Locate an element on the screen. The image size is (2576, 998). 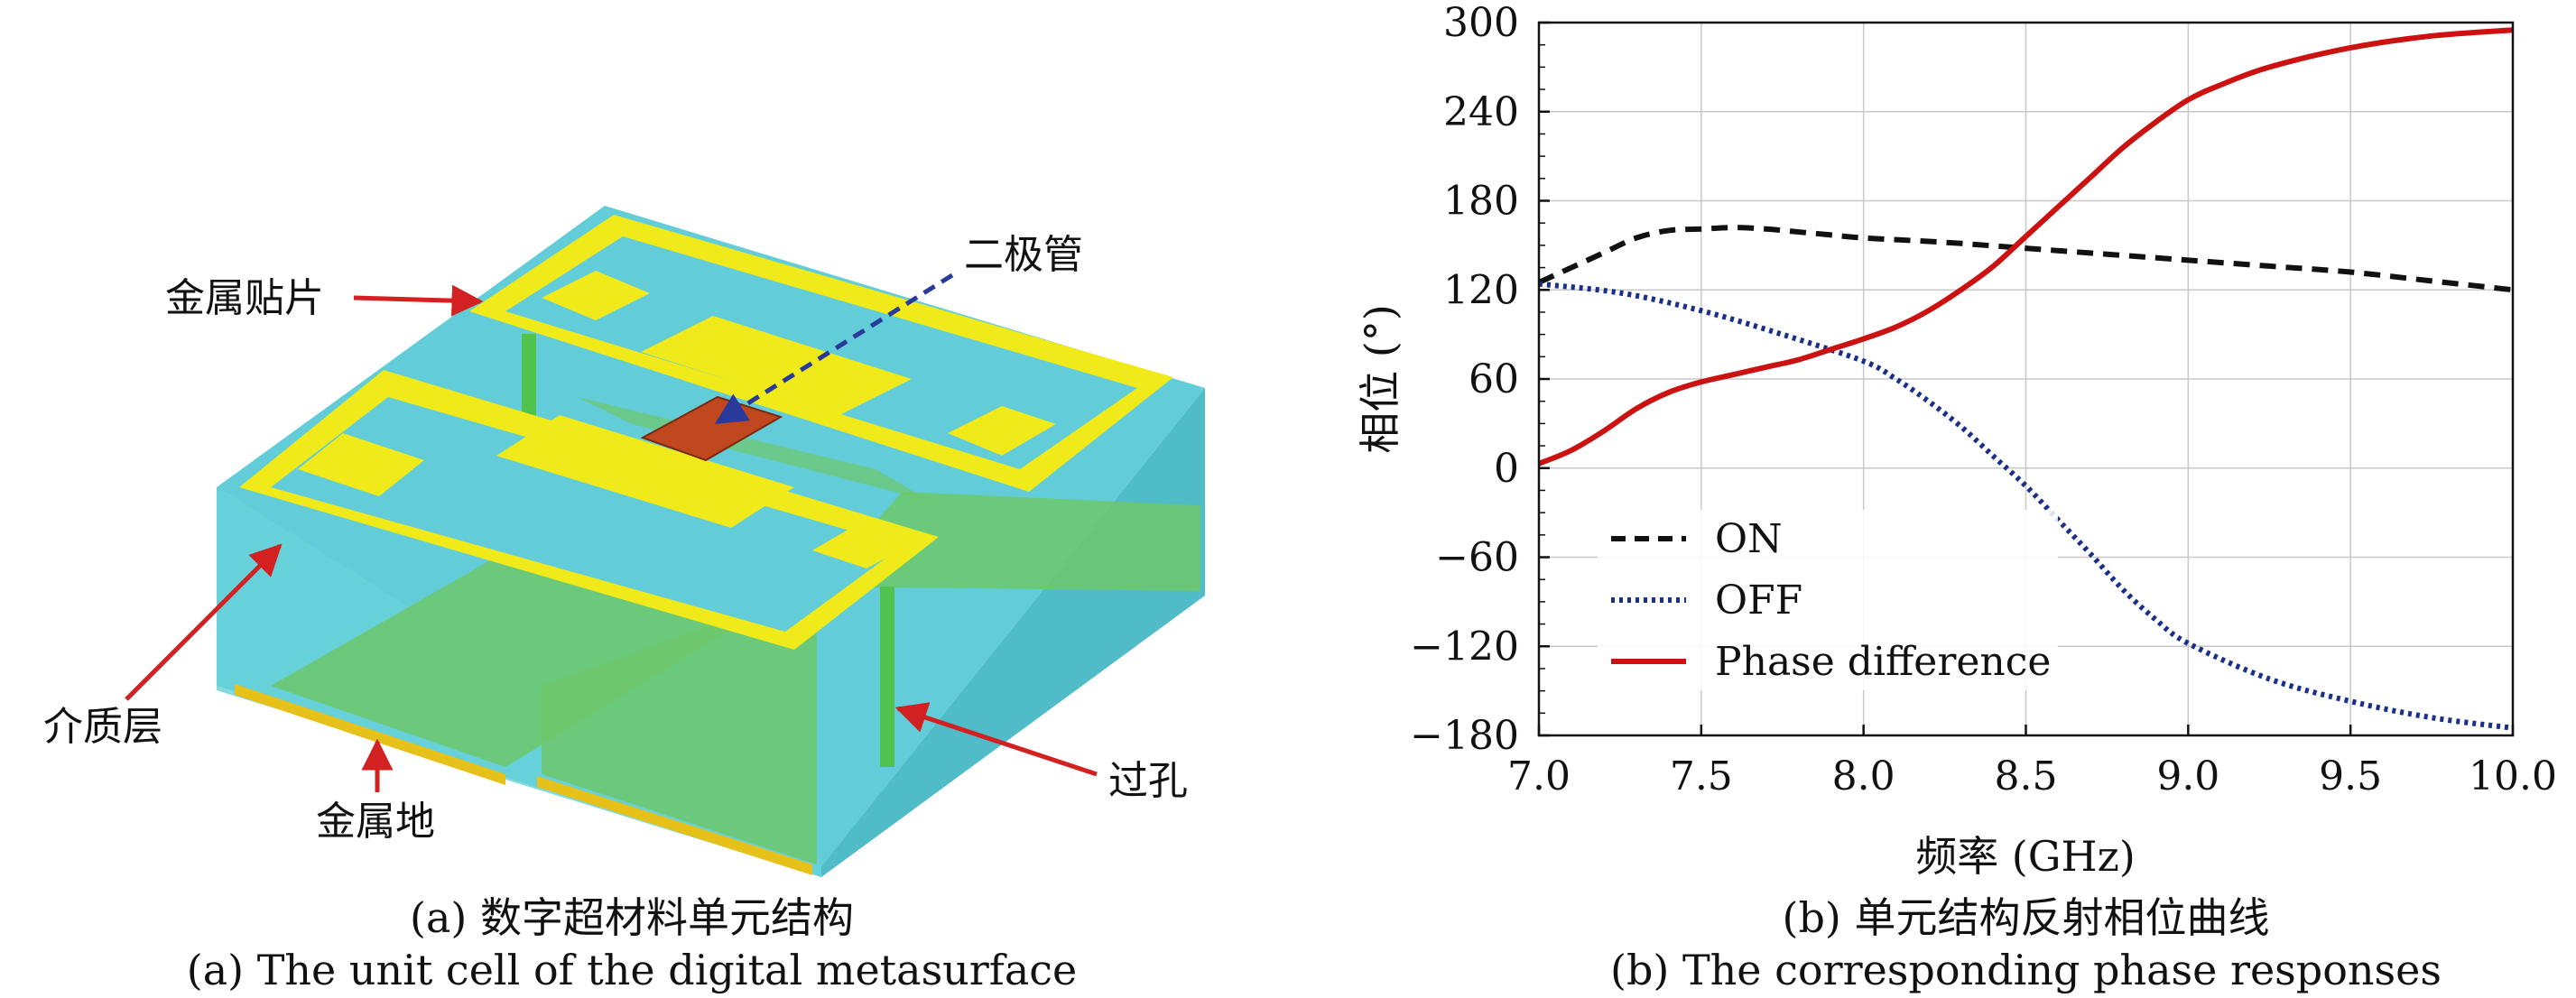
x-tick-label: 7.0 is located at coordinates (1539, 776).